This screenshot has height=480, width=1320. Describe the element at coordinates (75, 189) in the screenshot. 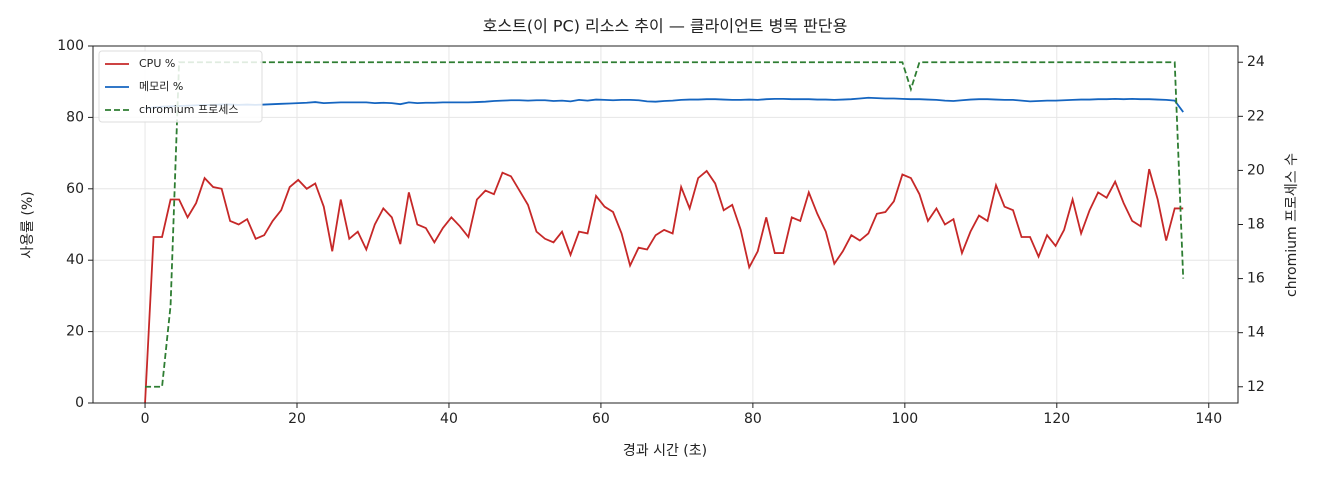

I see `y-tick-label: 60` at that location.